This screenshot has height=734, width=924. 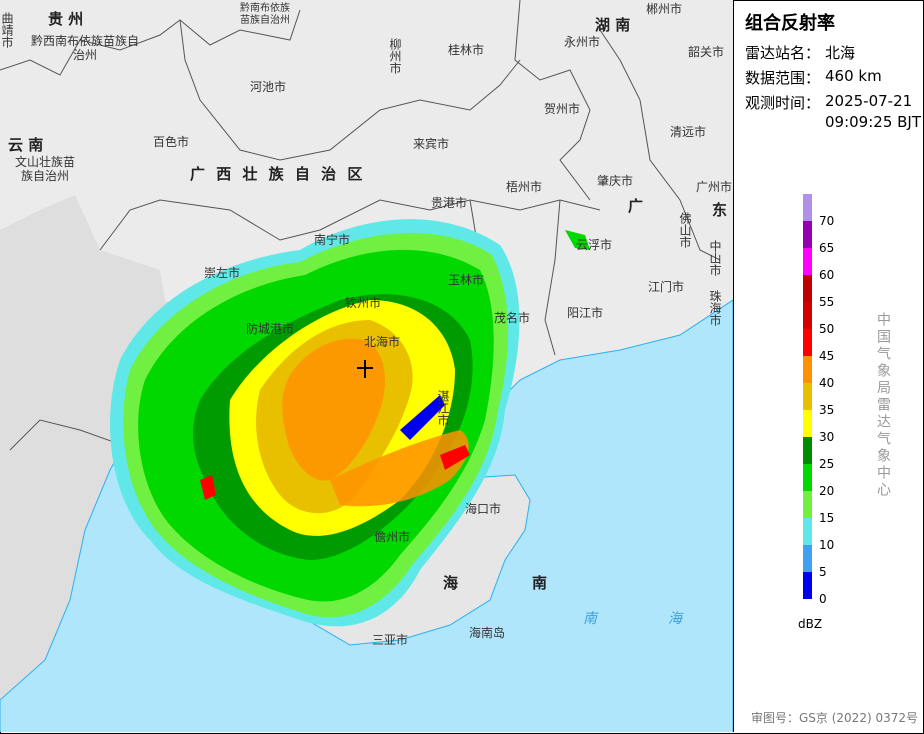 What do you see at coordinates (276, 174) in the screenshot?
I see `province-label: 广 西 壮 族 自 治 区` at bounding box center [276, 174].